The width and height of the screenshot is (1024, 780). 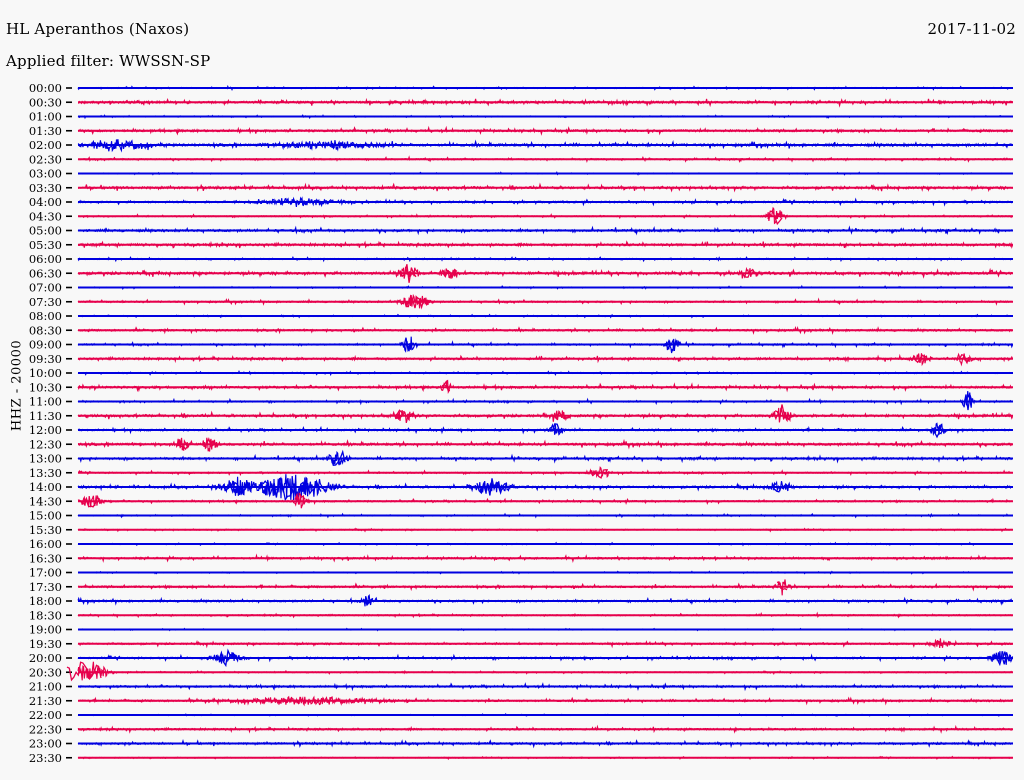 What do you see at coordinates (45, 288) in the screenshot?
I see `time-label: 07:00` at bounding box center [45, 288].